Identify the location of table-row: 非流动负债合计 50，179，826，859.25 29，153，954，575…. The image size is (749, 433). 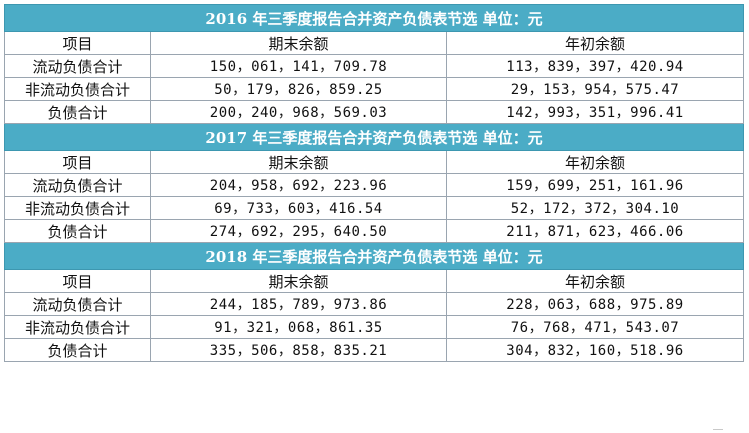
(374, 89).